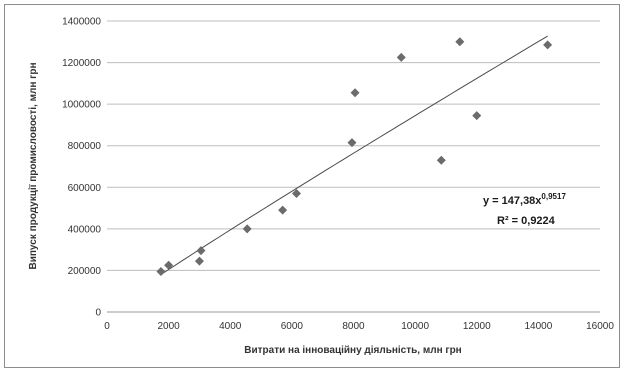 Image resolution: width=626 pixels, height=372 pixels. Describe the element at coordinates (81, 22) in the screenshot. I see `y-tick-label: 1400000` at that location.